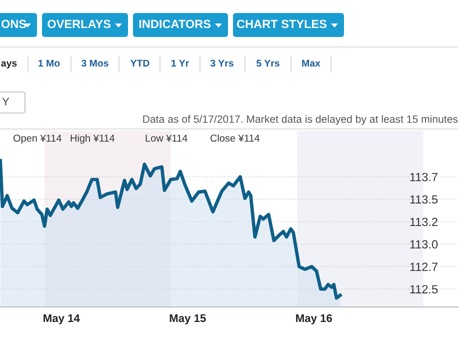  Describe the element at coordinates (268, 63) in the screenshot. I see `text: 5 Yrs` at that location.